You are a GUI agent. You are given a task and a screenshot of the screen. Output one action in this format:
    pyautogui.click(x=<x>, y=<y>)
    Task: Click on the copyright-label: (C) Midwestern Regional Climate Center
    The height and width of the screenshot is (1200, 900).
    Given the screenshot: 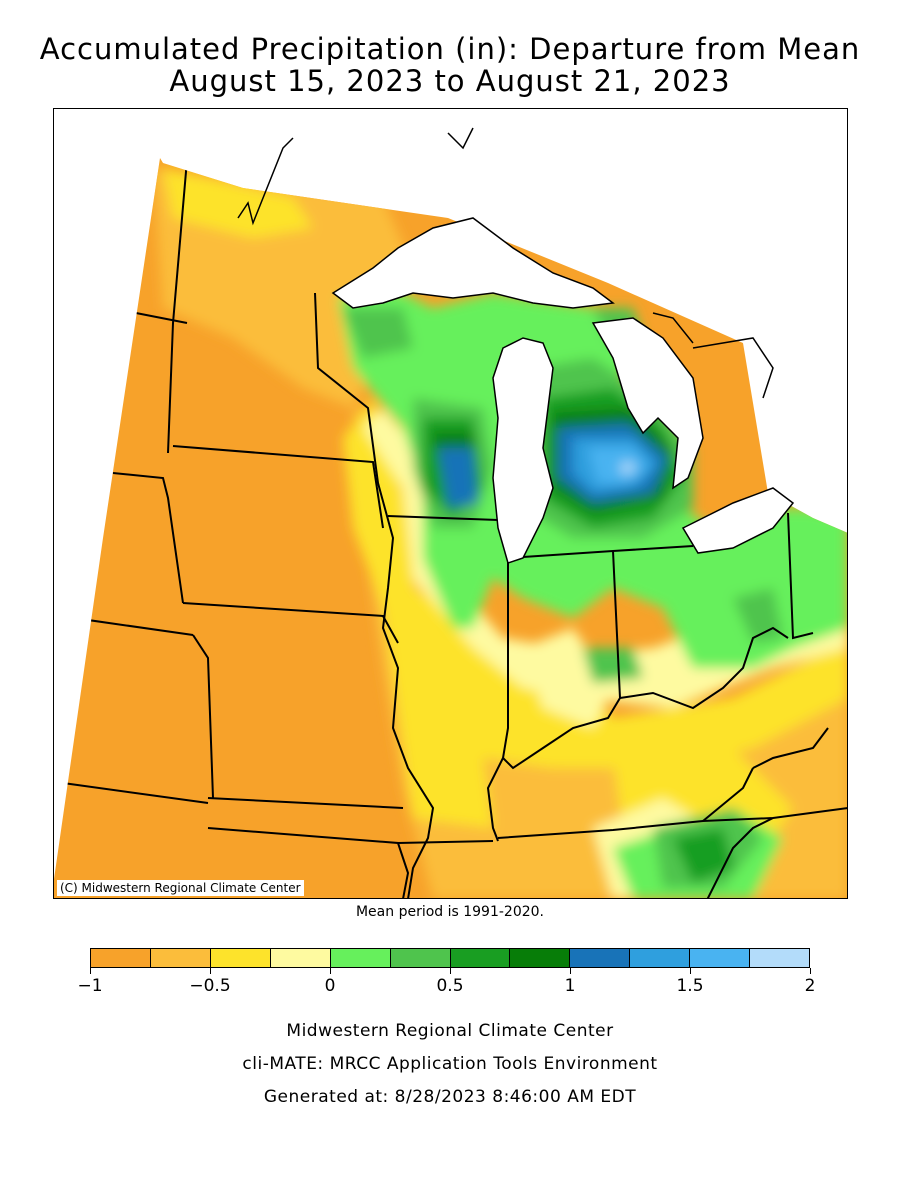 What is the action you would take?
    pyautogui.click(x=180, y=888)
    